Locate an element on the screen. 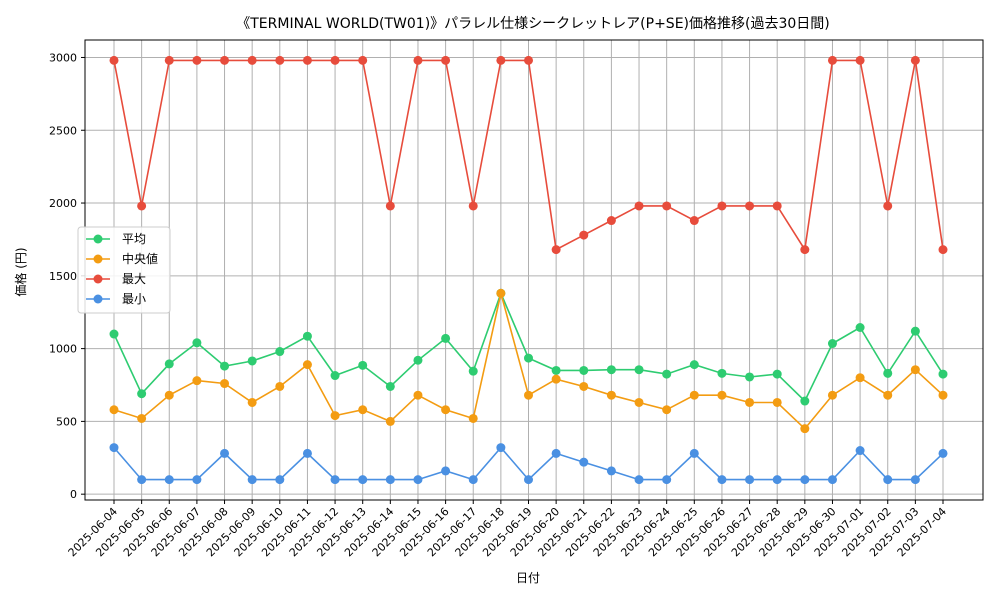 The image size is (1000, 604). y-tick-label: 2000 is located at coordinates (63, 203).